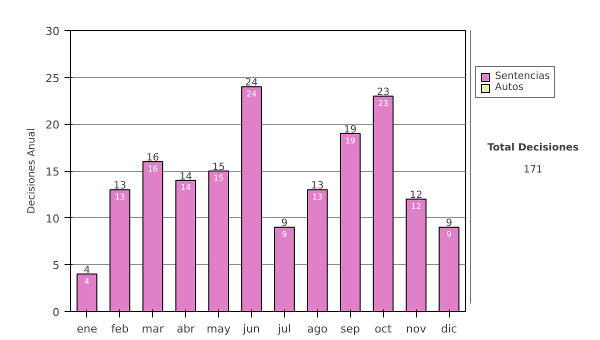 This screenshot has height=340, width=600. What do you see at coordinates (284, 329) in the screenshot?
I see `x-tick-label: jul` at bounding box center [284, 329].